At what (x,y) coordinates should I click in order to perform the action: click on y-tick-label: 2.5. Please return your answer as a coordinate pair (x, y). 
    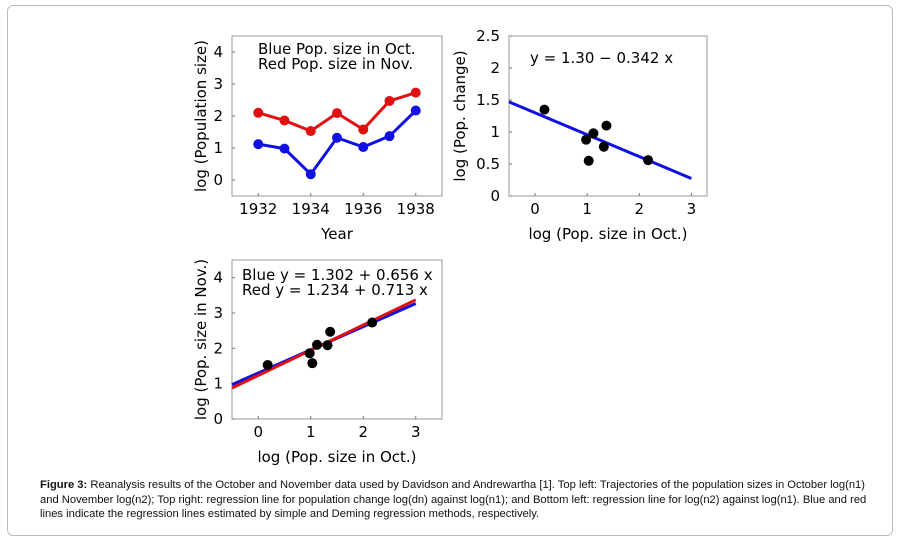
    Looking at the image, I should click on (488, 36).